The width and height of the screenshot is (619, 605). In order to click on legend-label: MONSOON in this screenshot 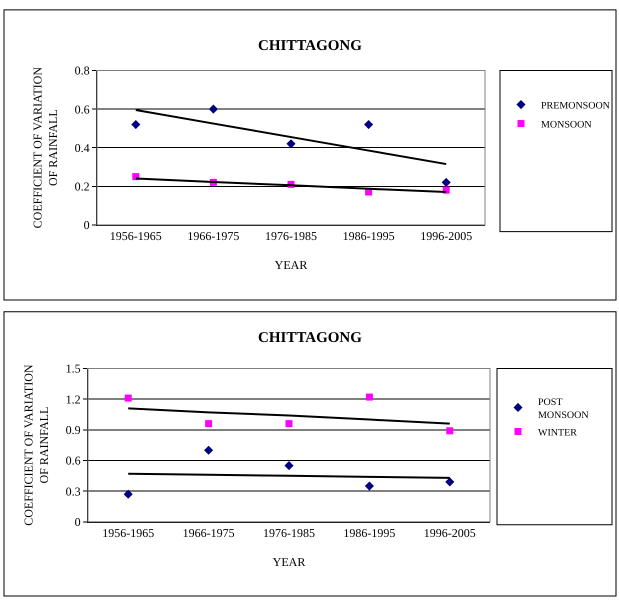, I will do `click(566, 124)`.